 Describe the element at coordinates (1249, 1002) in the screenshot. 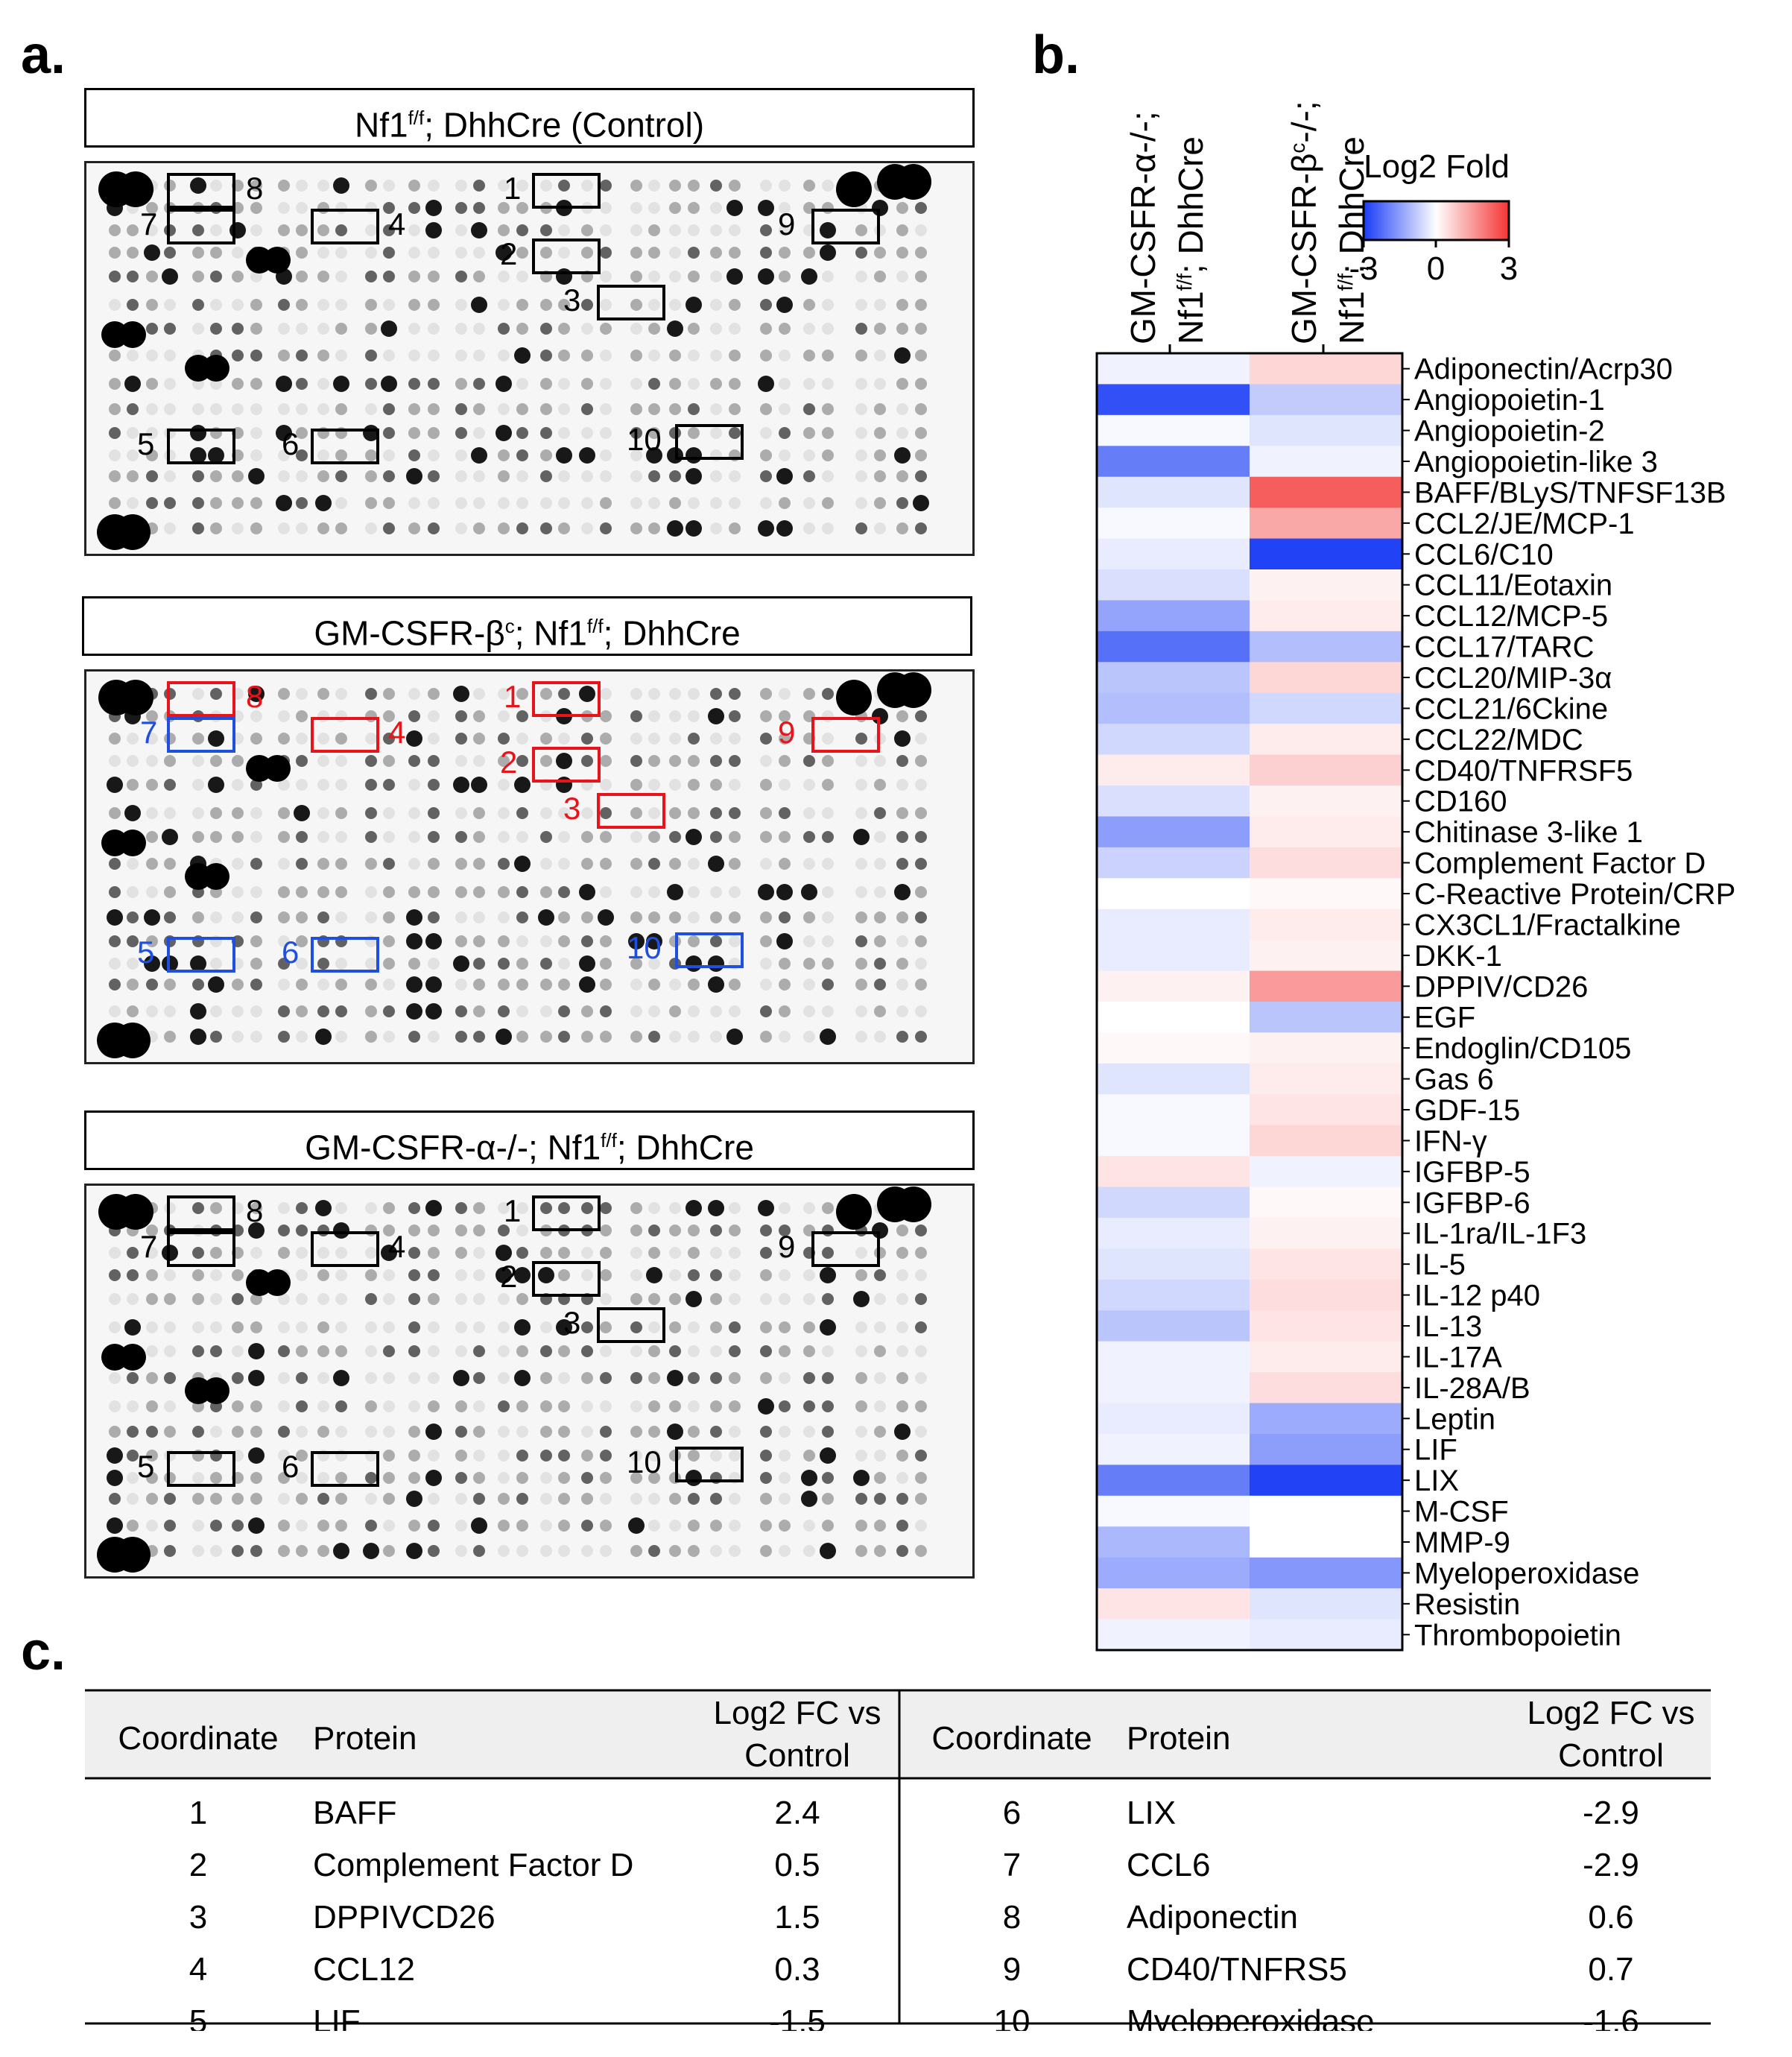

I see `heatmap-border` at that location.